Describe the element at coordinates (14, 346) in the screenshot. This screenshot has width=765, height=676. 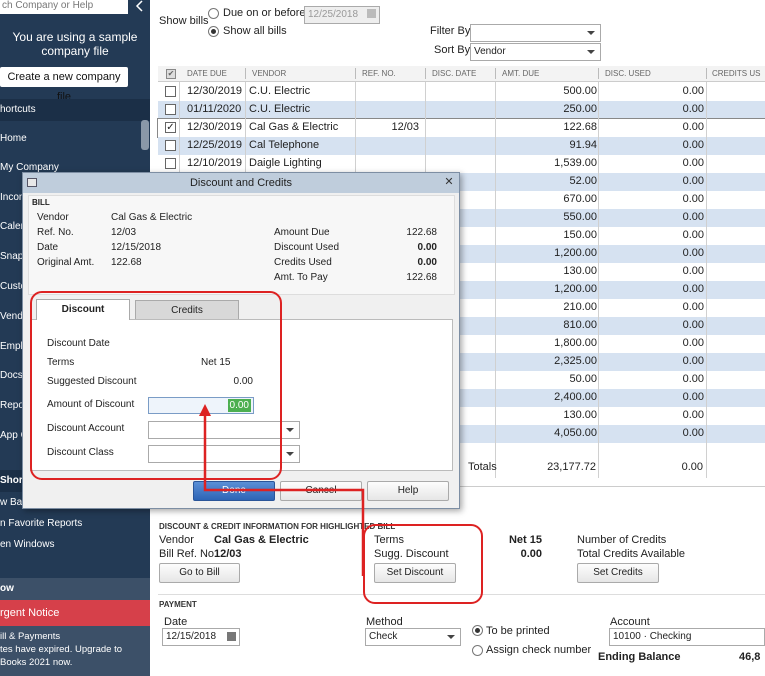
I see `sidebar-item-employees: Emplo` at that location.